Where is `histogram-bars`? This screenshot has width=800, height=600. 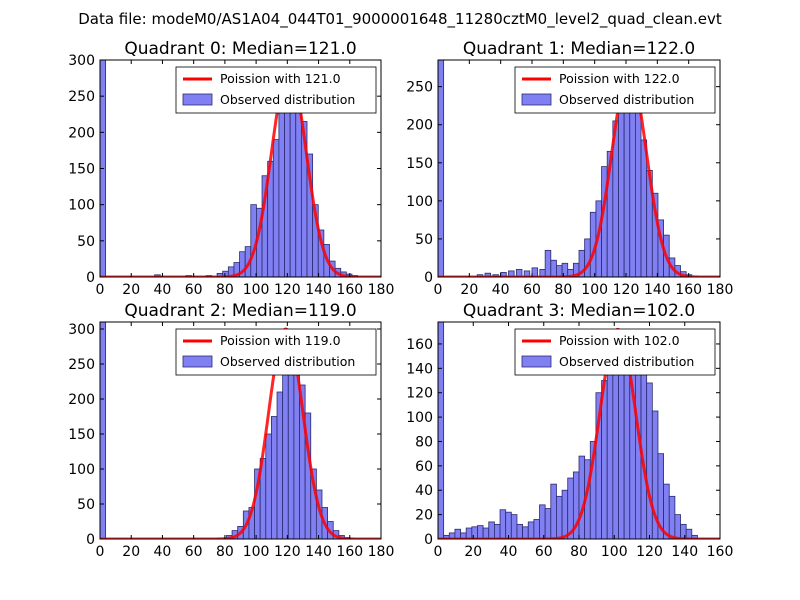
histogram-bars is located at coordinates (225, 430).